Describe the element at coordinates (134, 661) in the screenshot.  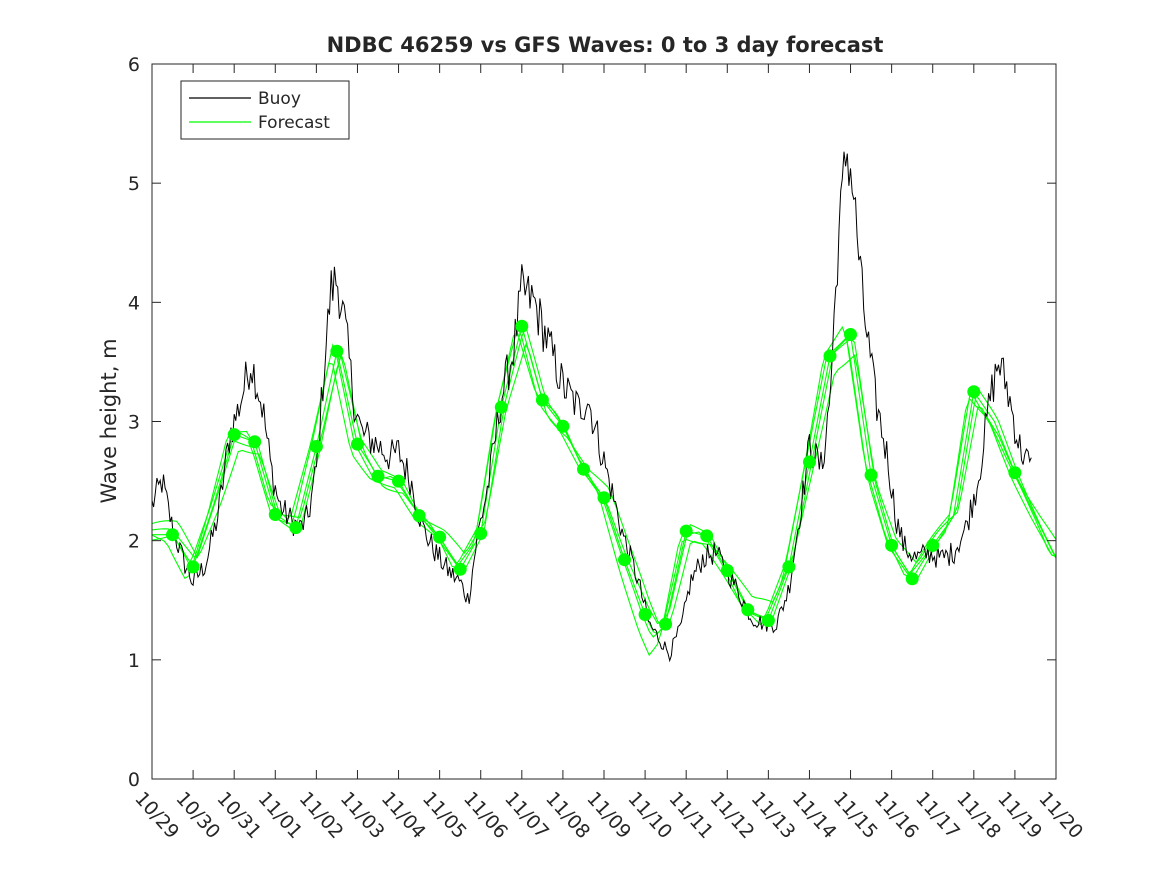
I see `y-tick-label: 1` at that location.